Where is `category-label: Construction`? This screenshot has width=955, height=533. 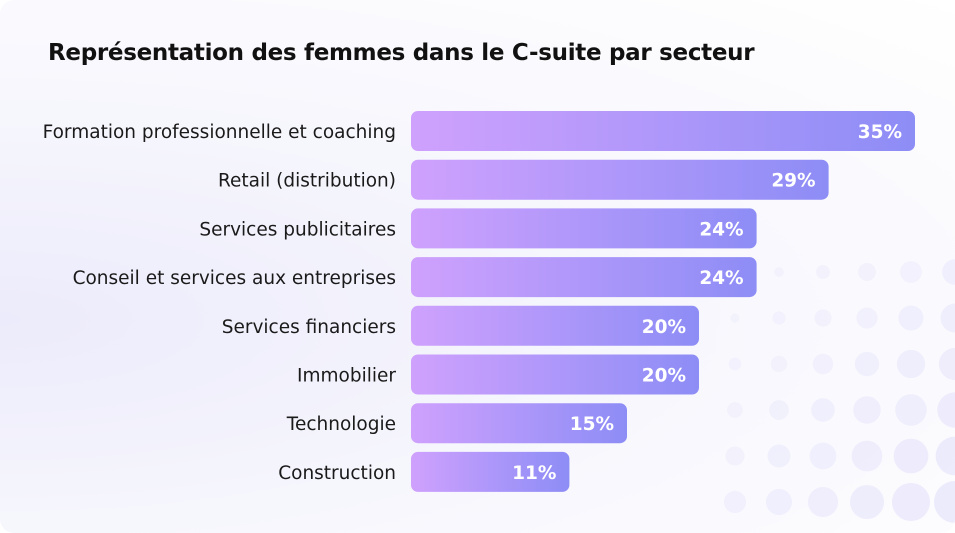 category-label: Construction is located at coordinates (337, 473).